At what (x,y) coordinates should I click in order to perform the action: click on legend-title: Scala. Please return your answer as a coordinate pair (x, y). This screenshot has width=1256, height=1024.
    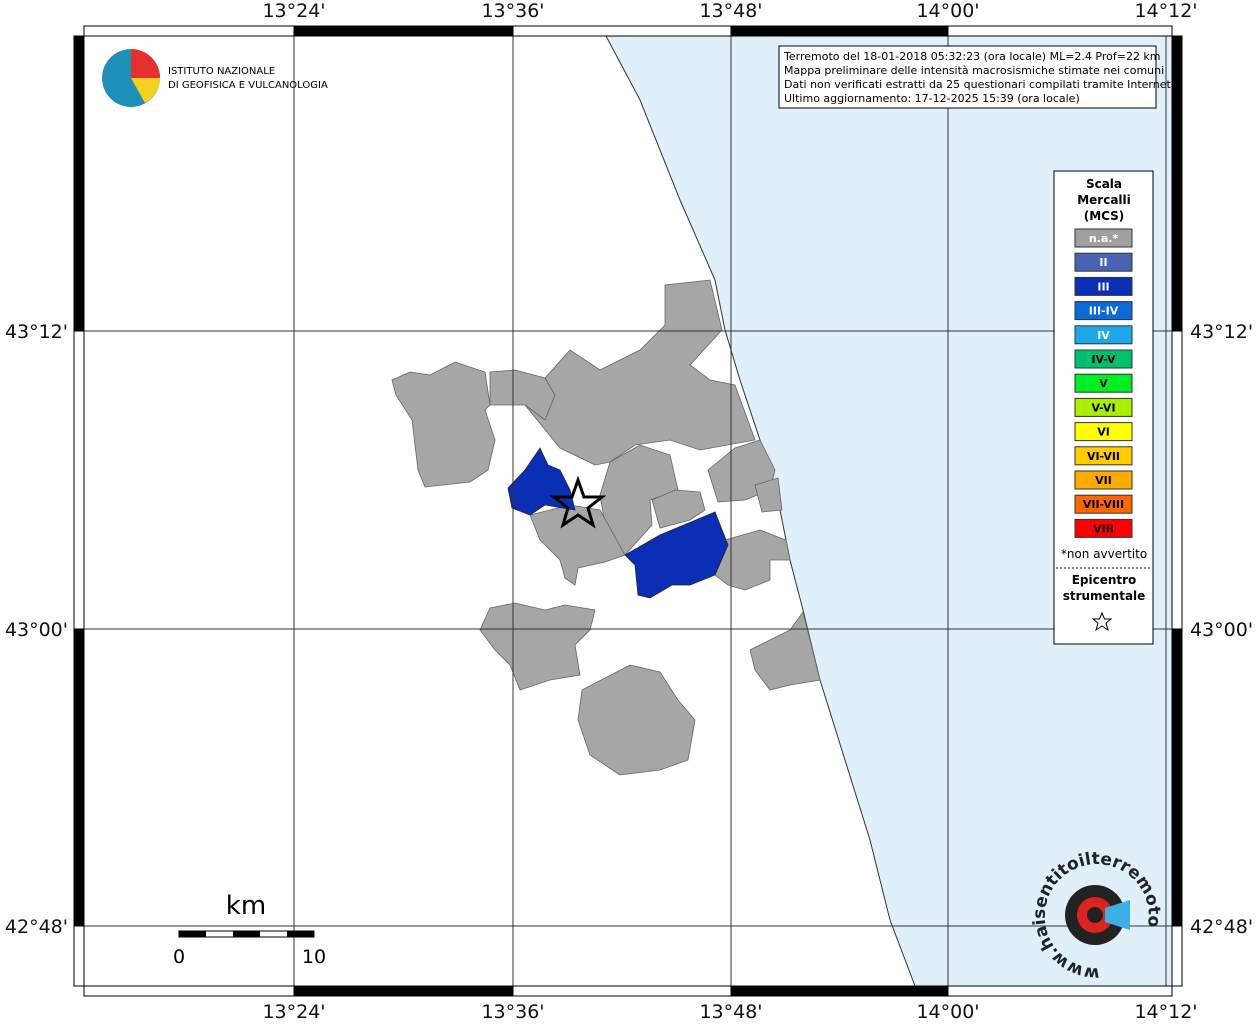
    Looking at the image, I should click on (1104, 184).